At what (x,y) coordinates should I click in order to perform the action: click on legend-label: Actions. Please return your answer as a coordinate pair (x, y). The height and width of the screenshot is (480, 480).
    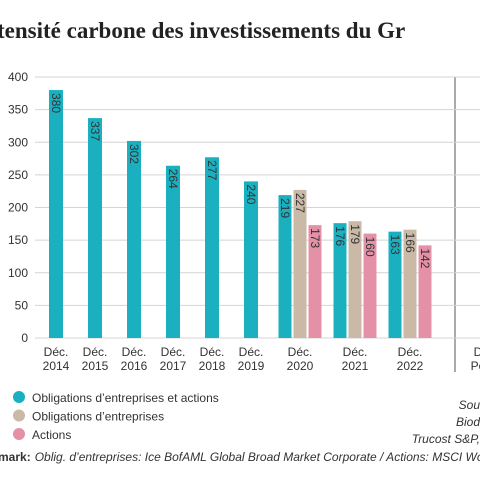
    Looking at the image, I should click on (51, 435).